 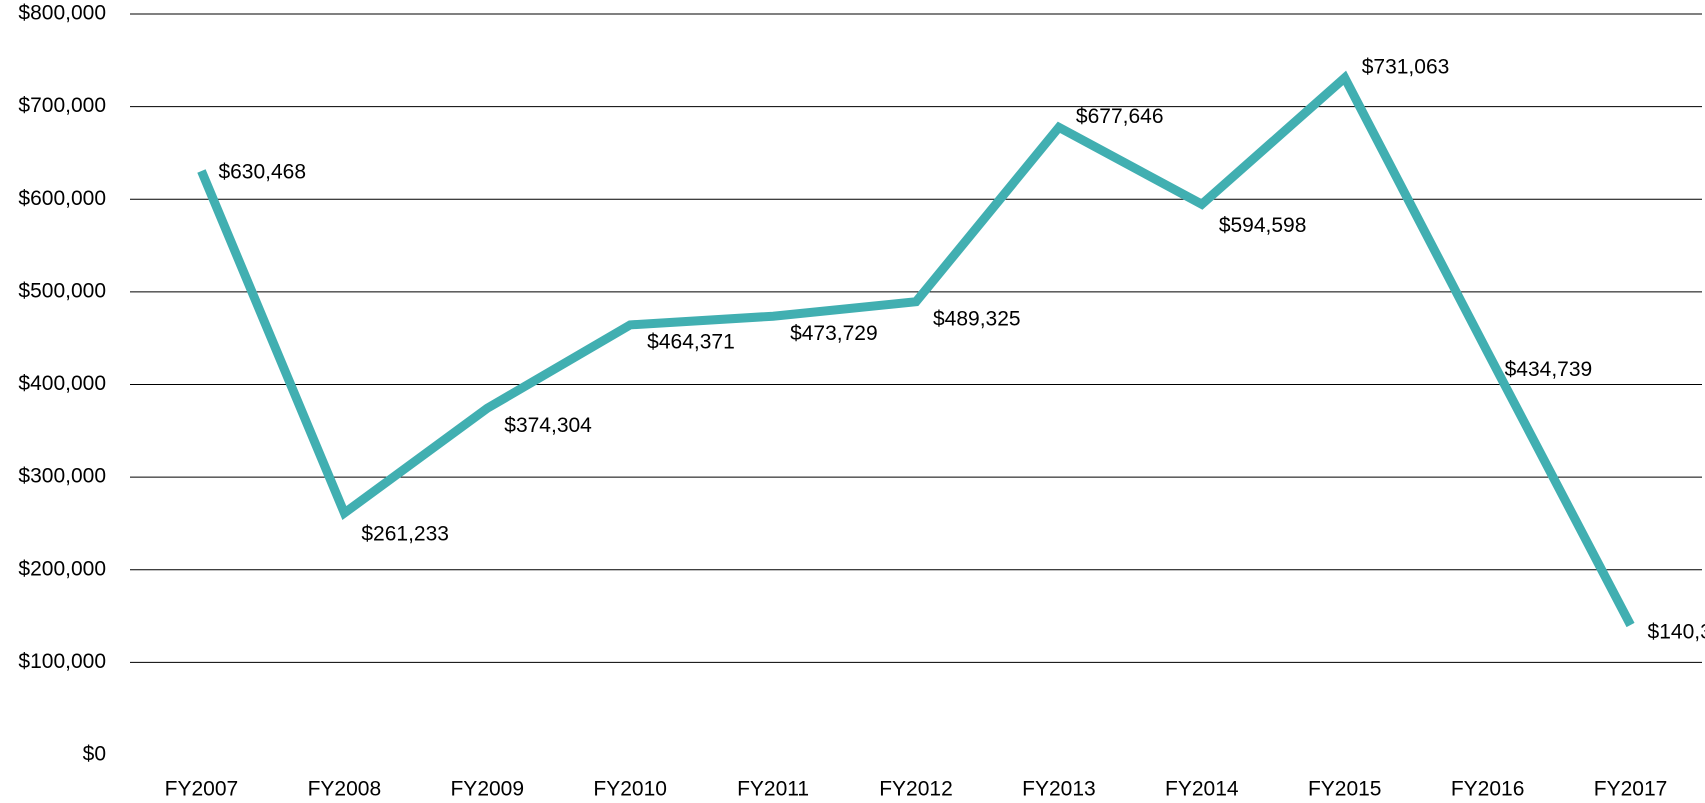 What do you see at coordinates (62, 383) in the screenshot?
I see `y-tick-label: $400,000` at bounding box center [62, 383].